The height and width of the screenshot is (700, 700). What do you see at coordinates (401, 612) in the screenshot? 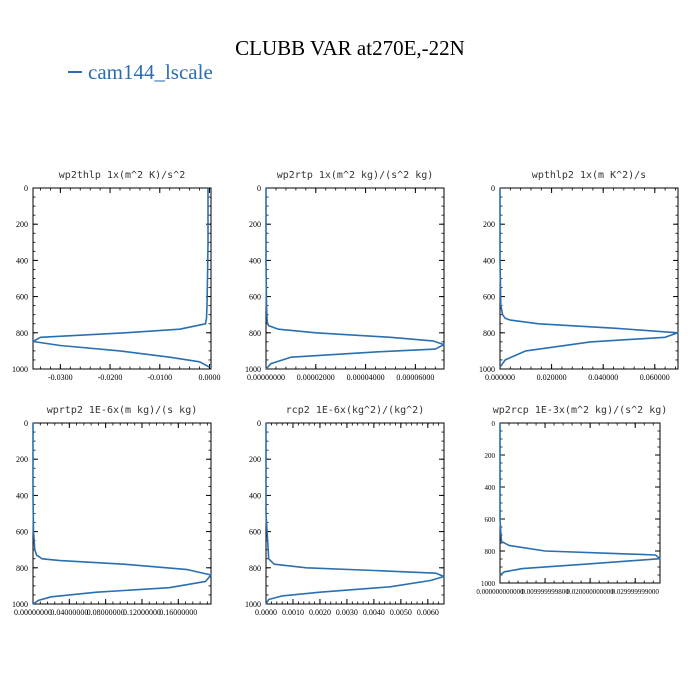
I see `x-tick-label: 0.0050` at bounding box center [401, 612].